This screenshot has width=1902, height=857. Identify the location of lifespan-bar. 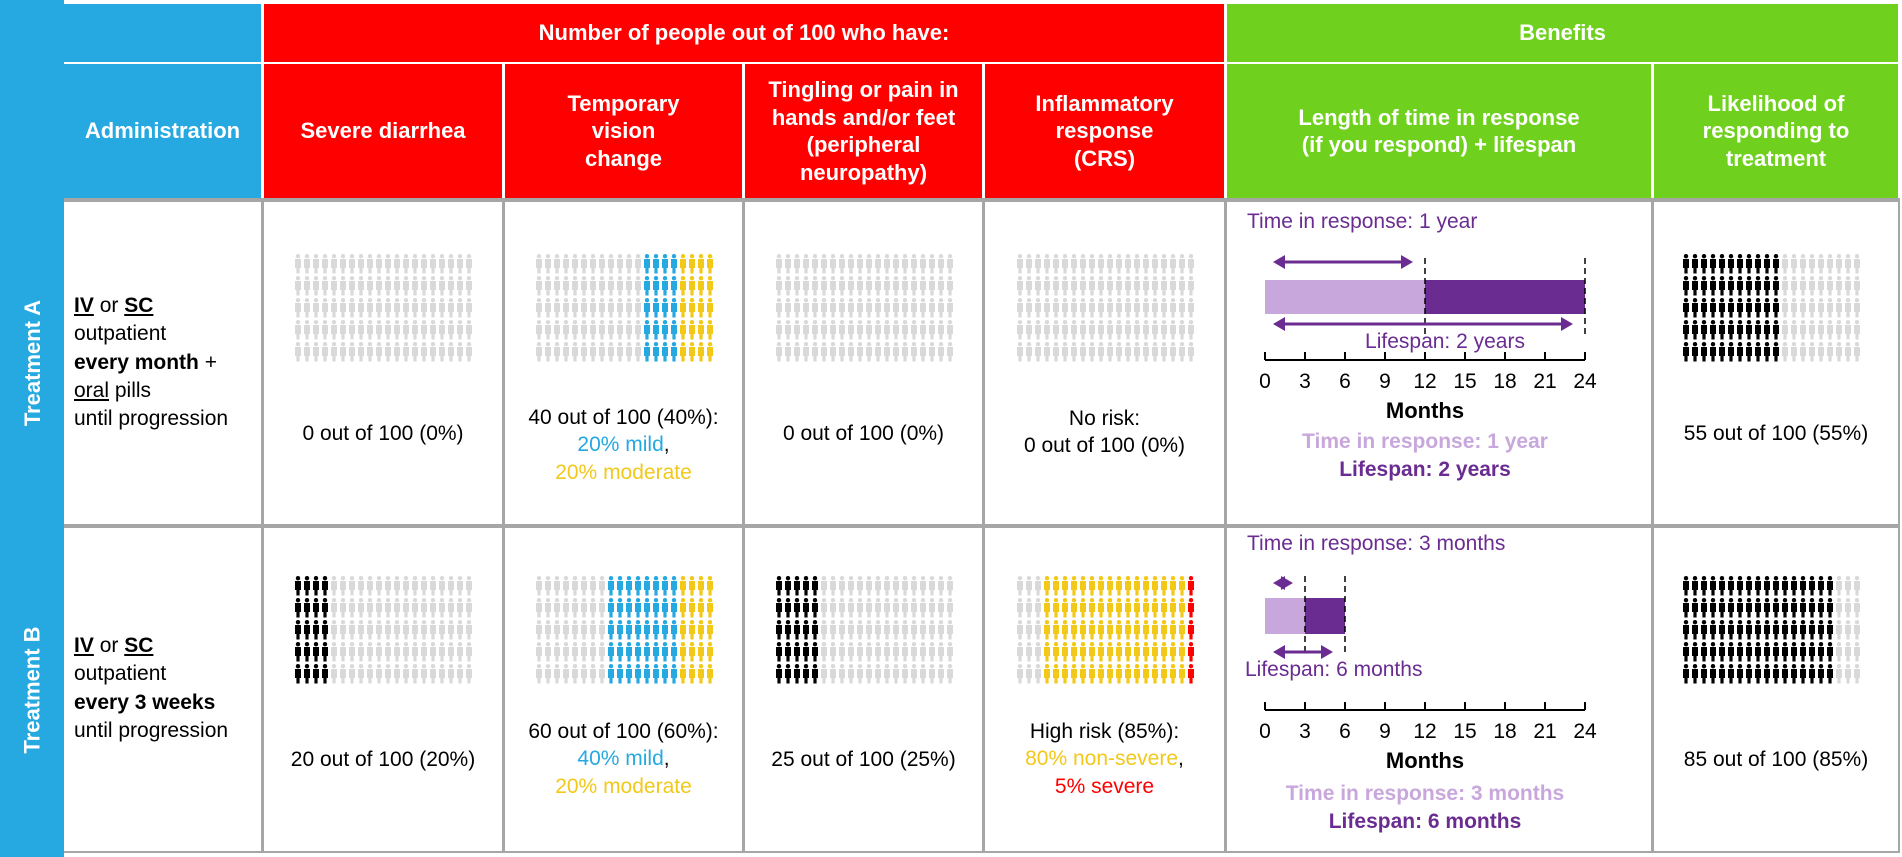
(1325, 616).